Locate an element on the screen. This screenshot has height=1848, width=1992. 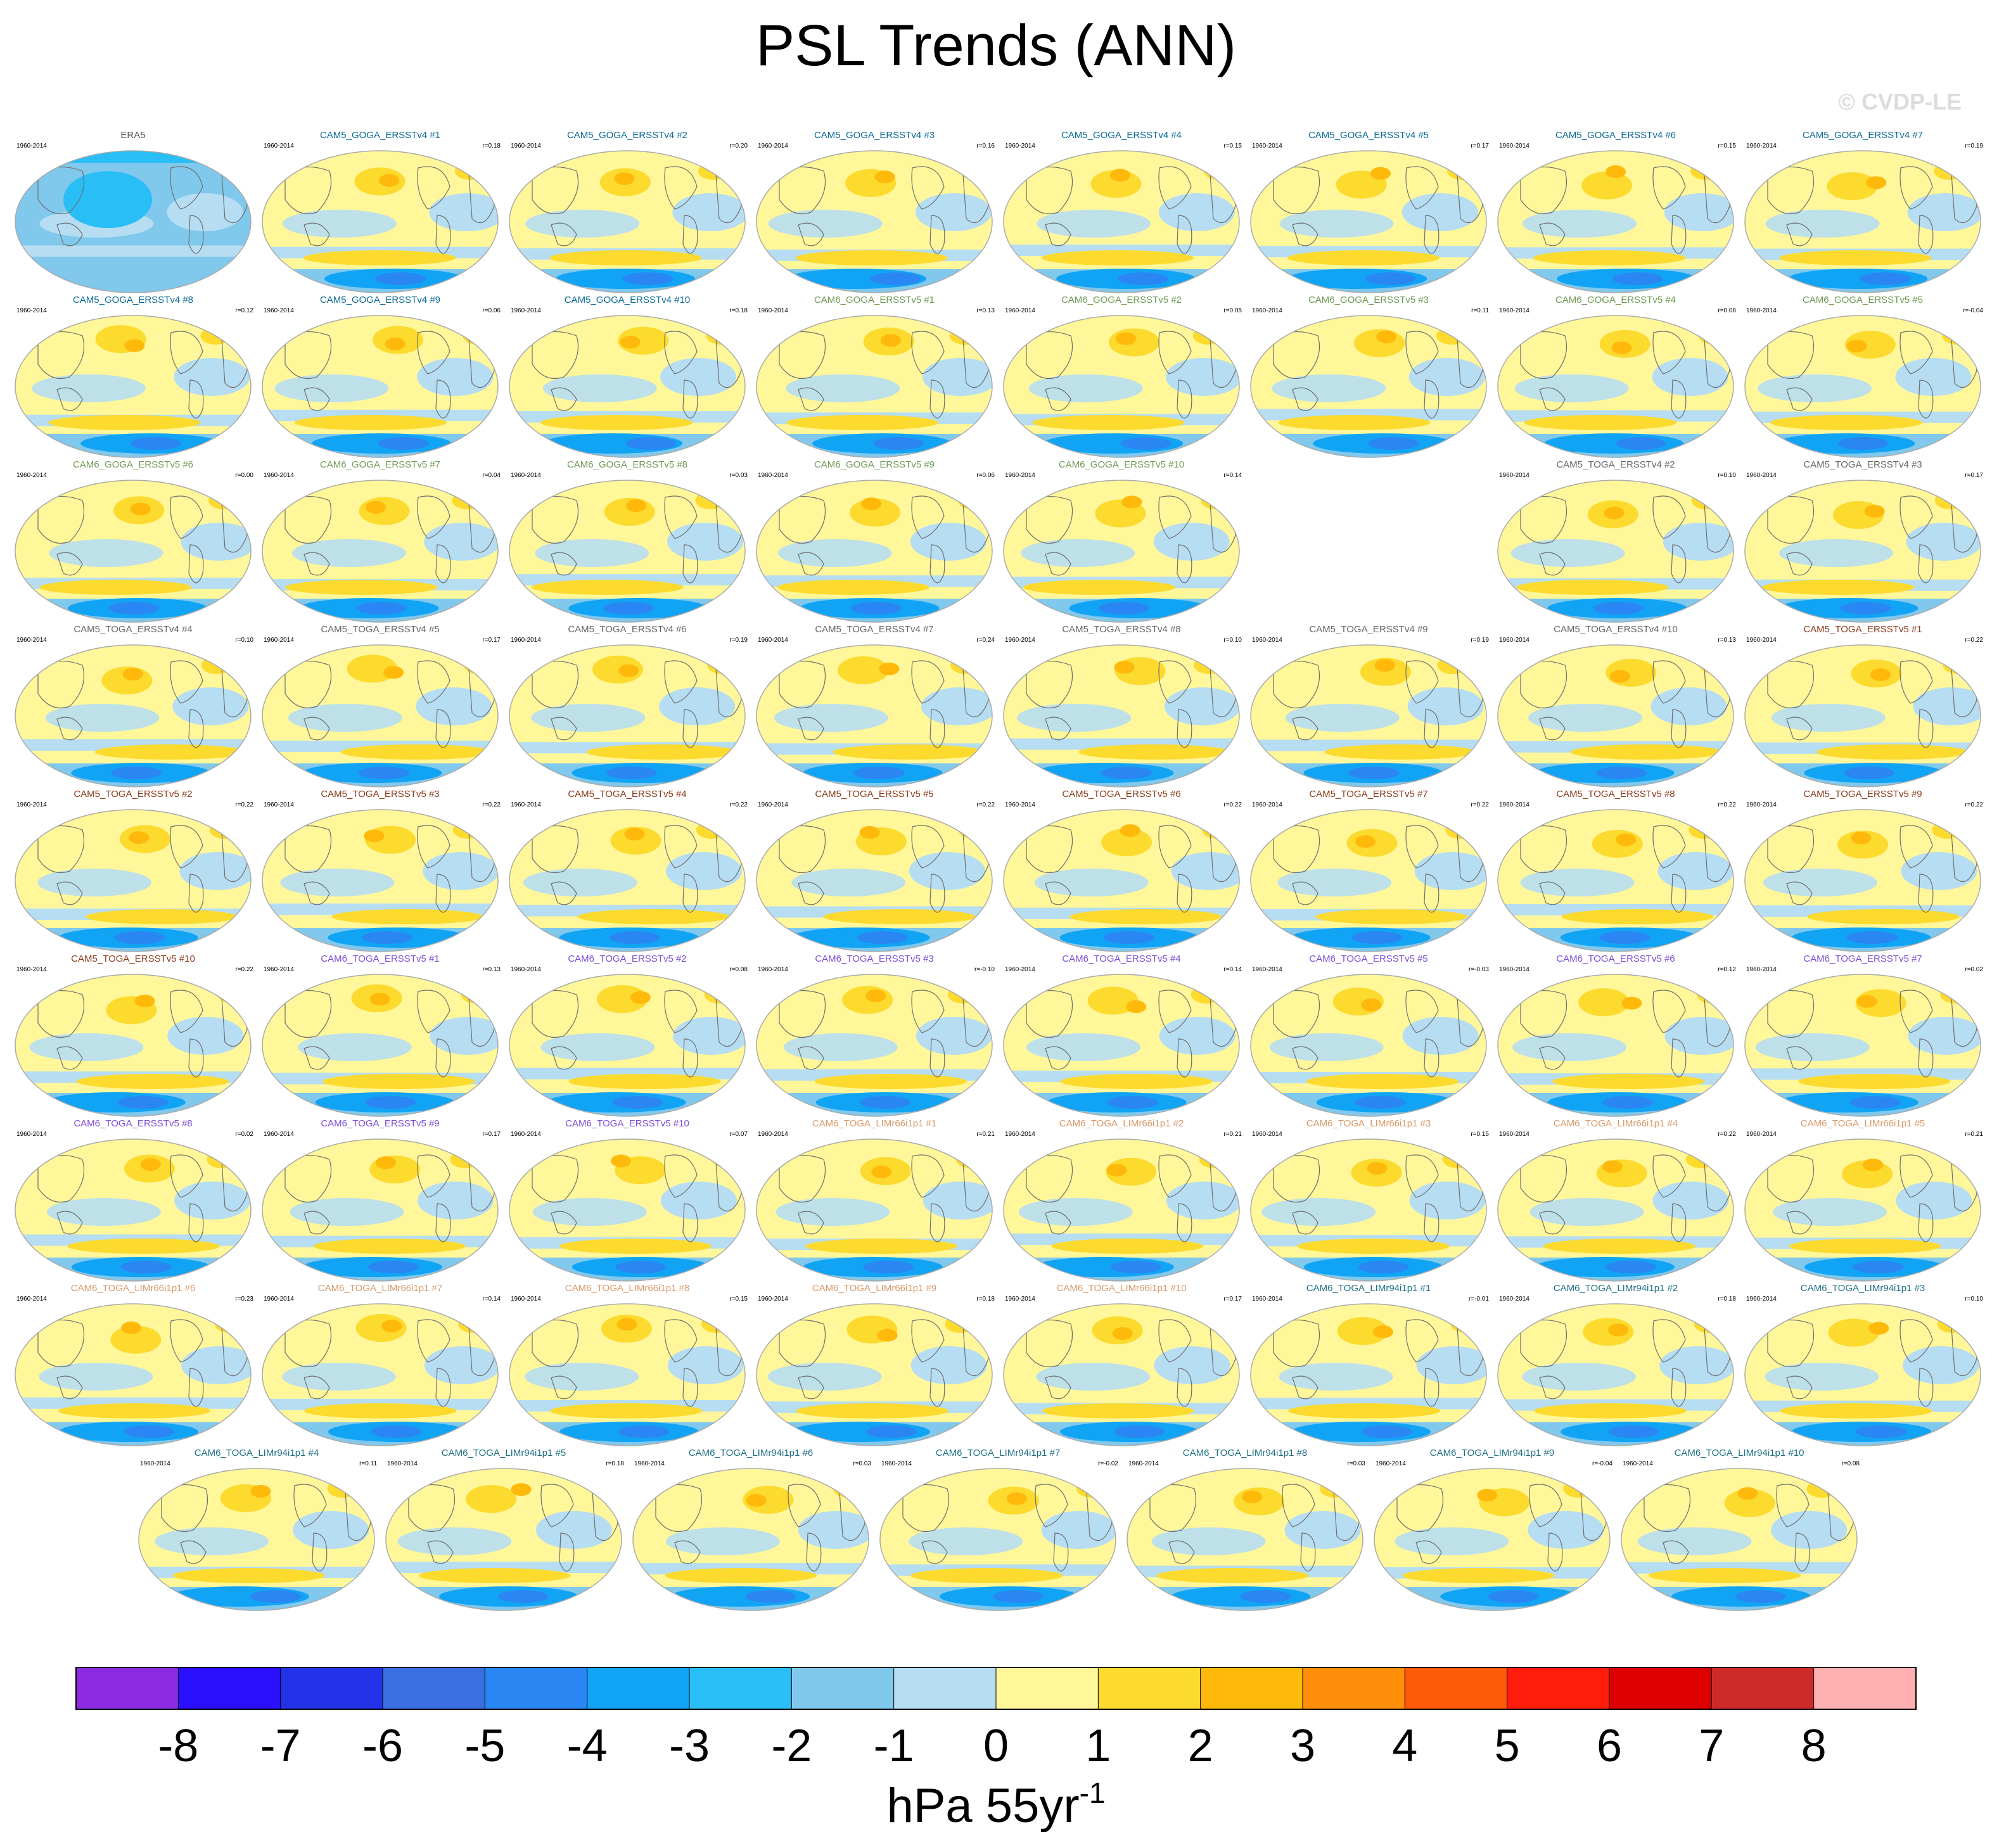
map-panel: CAM5_TOGA_ERSSTv5 #6 1960-2014 r=0.22 is located at coordinates (1121, 871).